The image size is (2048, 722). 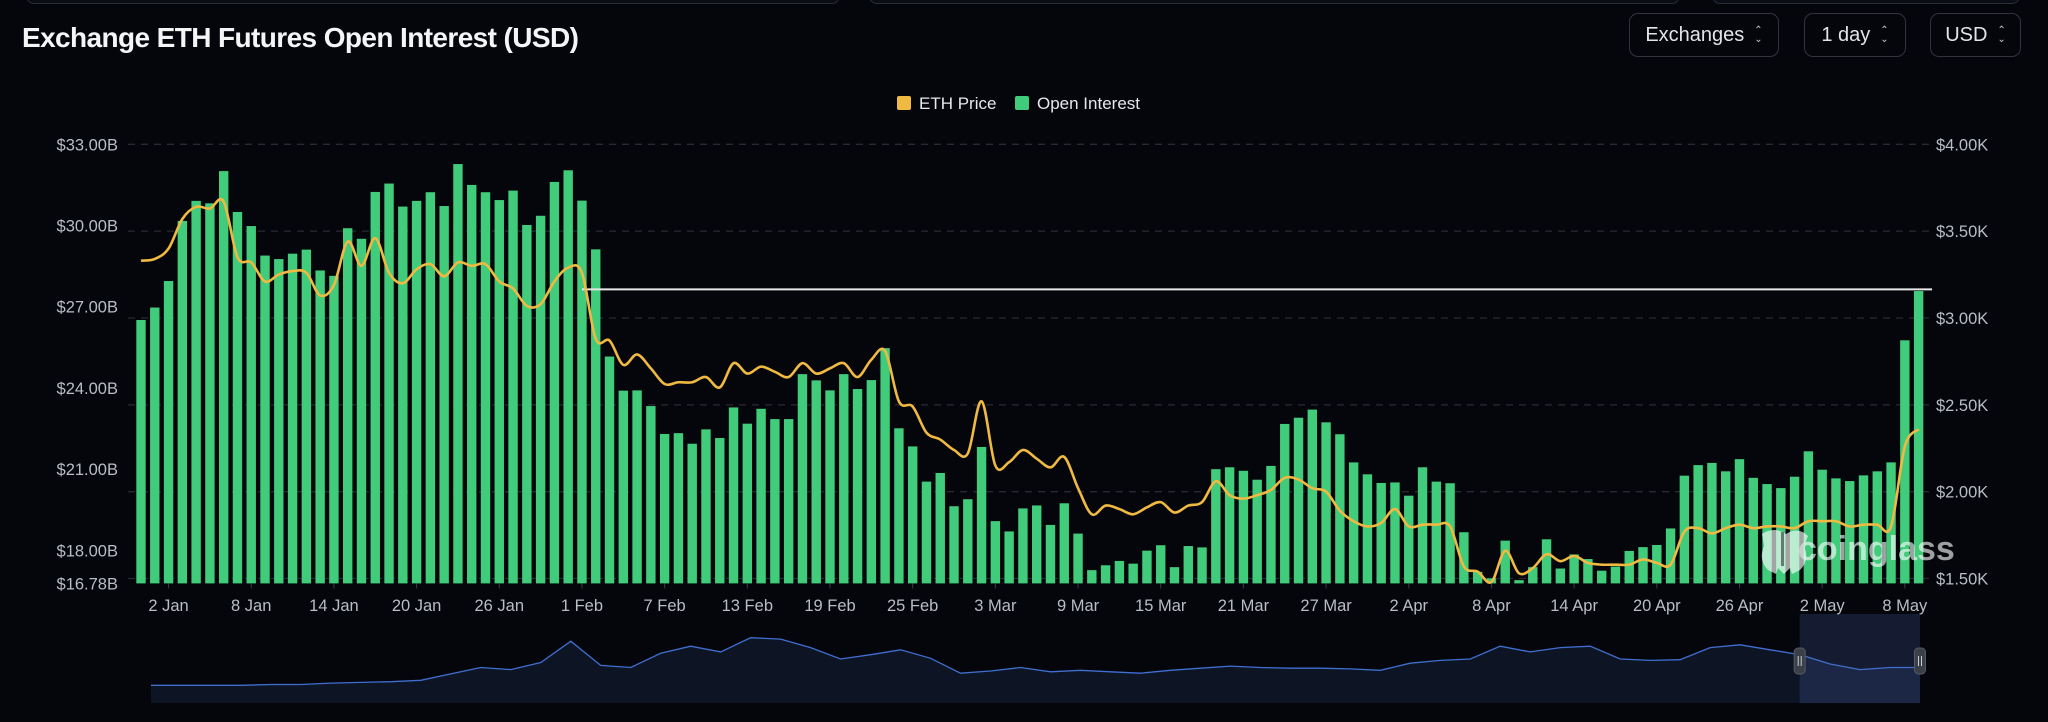 I want to click on navigator, so click(x=1038, y=658).